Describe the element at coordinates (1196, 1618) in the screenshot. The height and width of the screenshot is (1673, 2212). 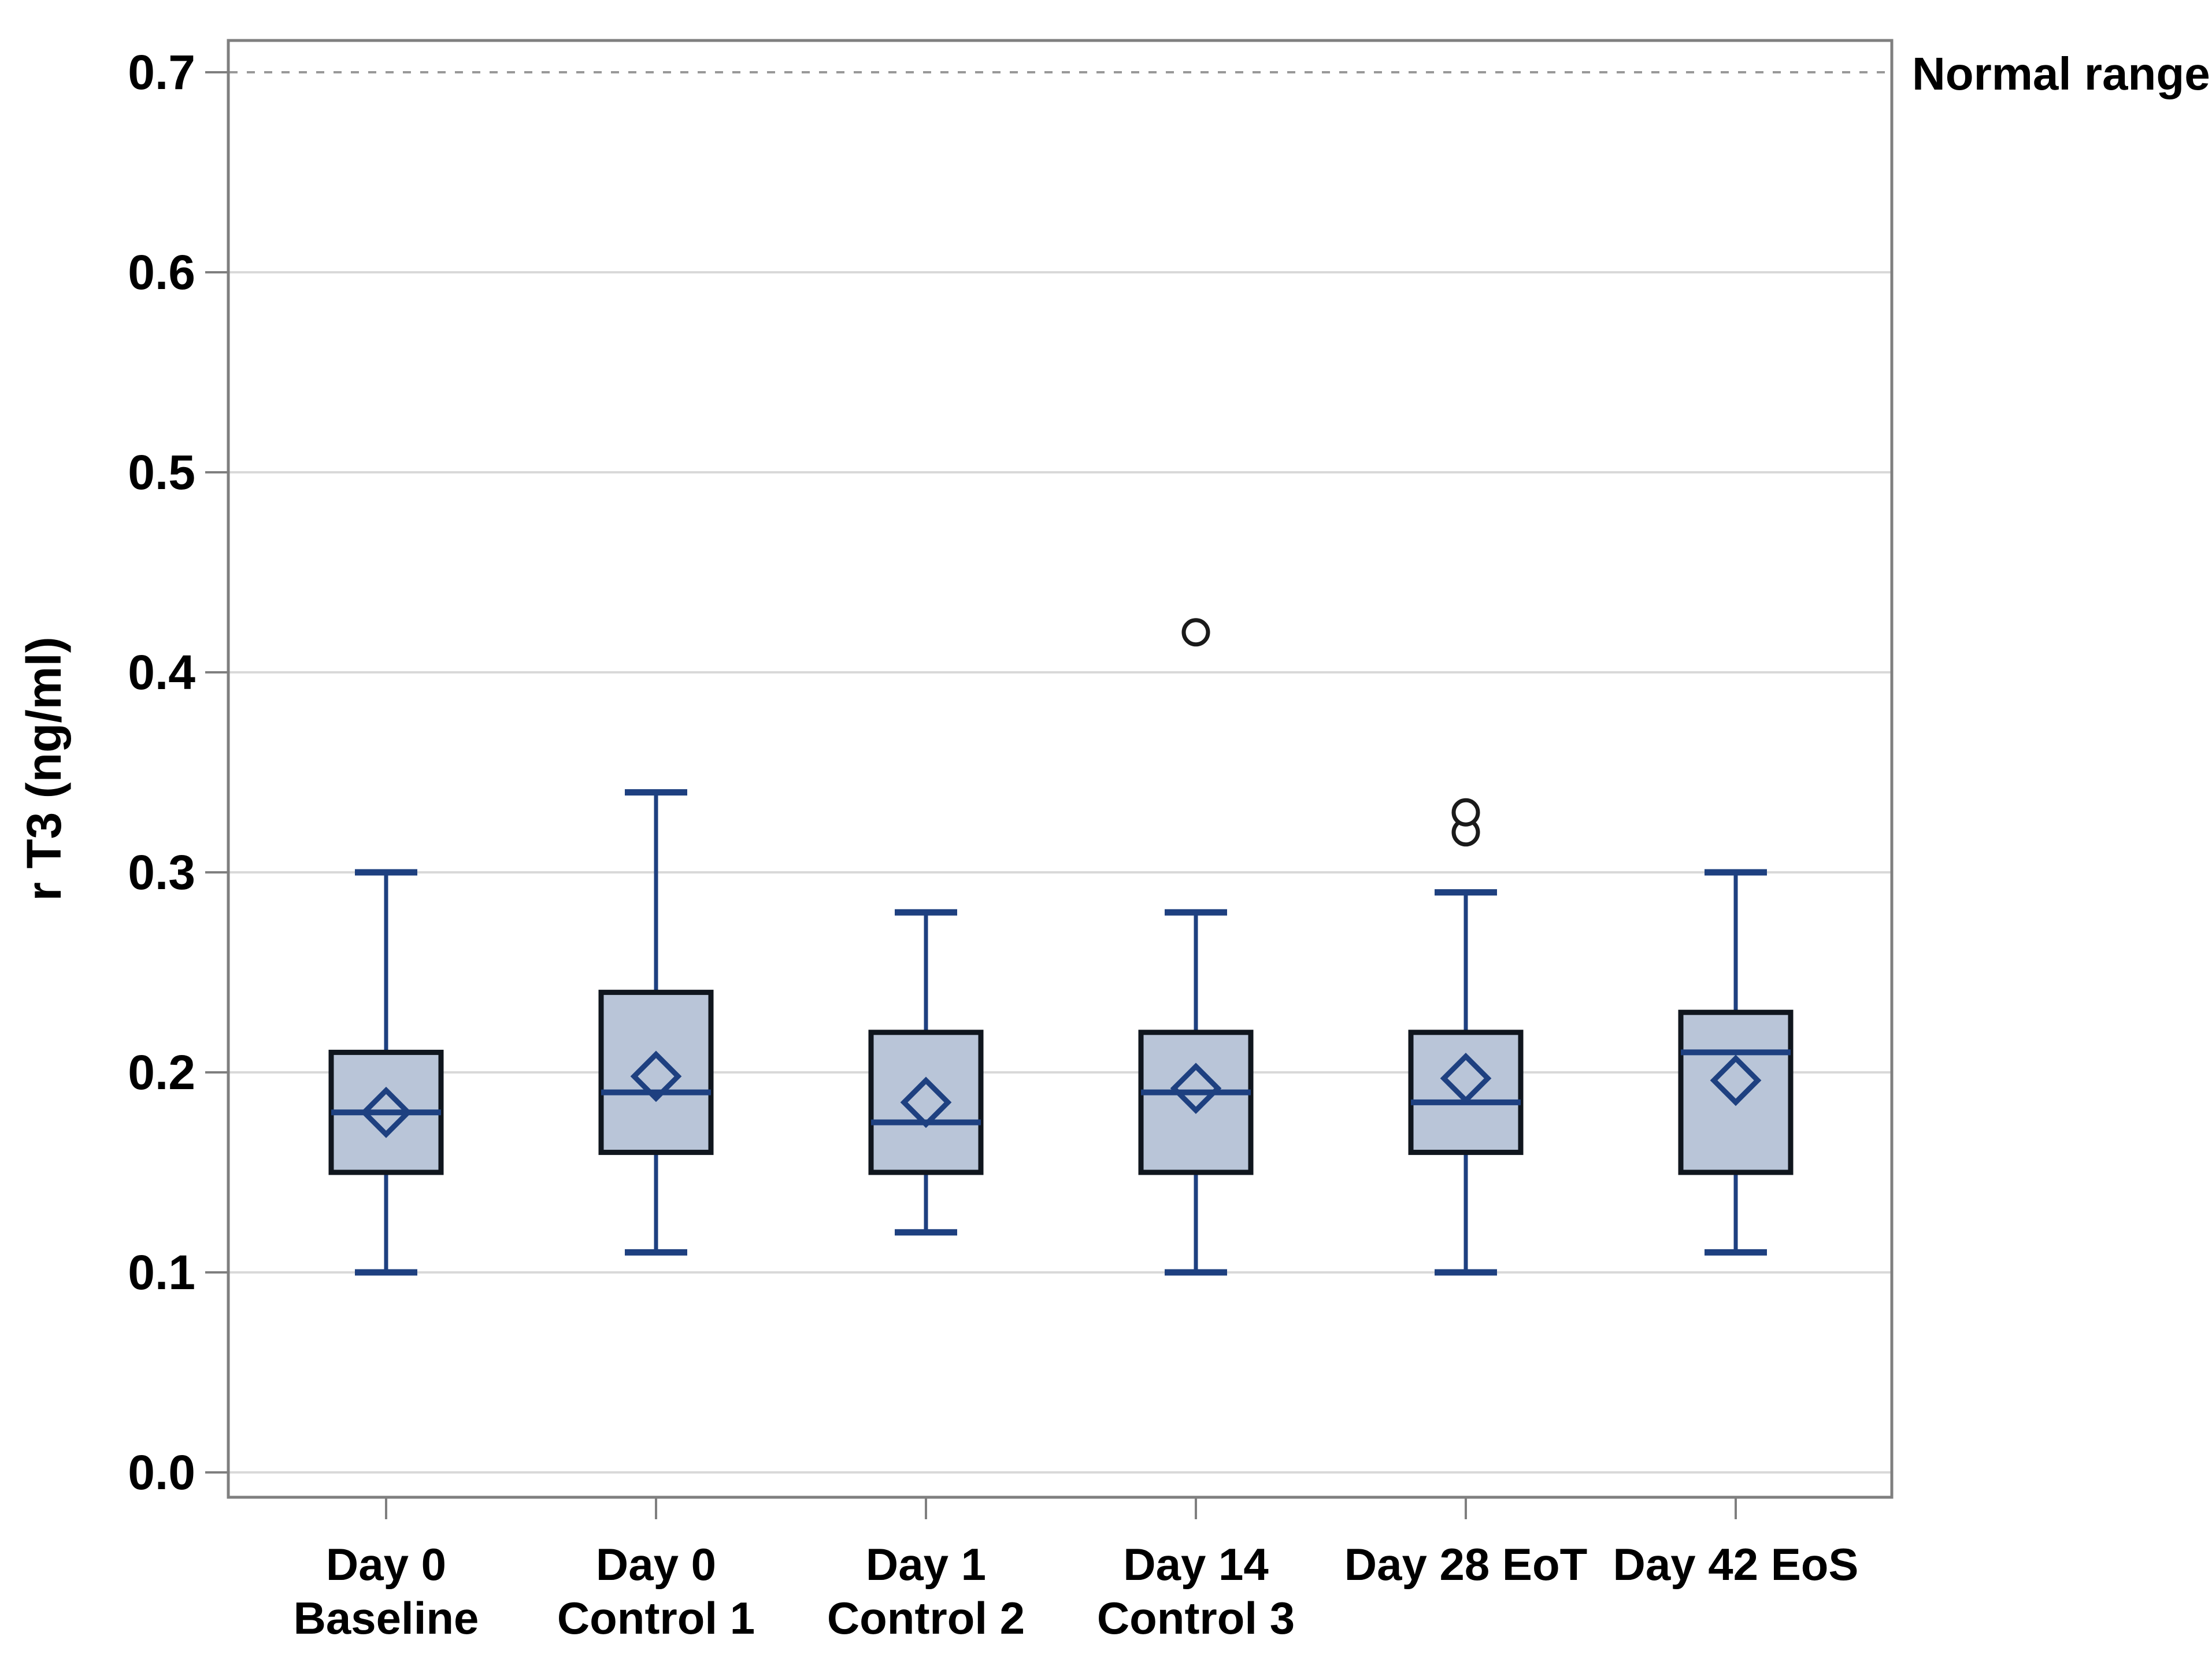
I see `x-category-label: Control 3` at that location.